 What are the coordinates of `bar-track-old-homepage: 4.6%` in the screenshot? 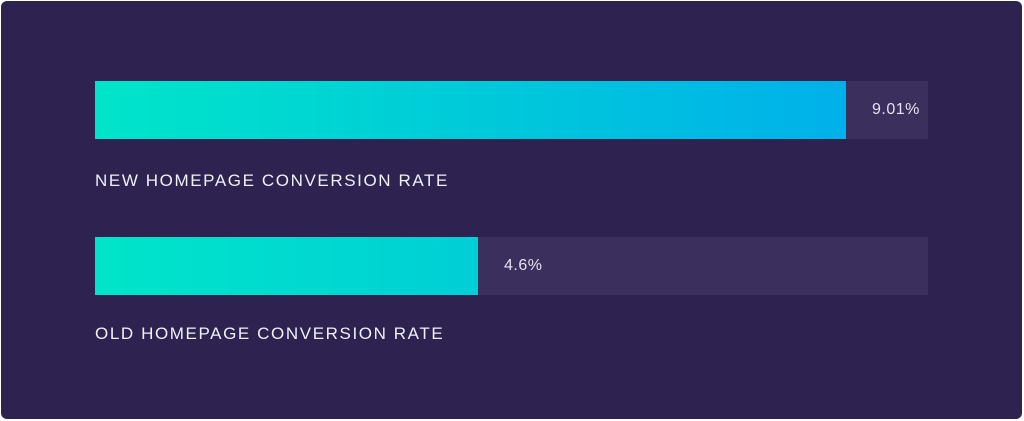 It's located at (511, 266).